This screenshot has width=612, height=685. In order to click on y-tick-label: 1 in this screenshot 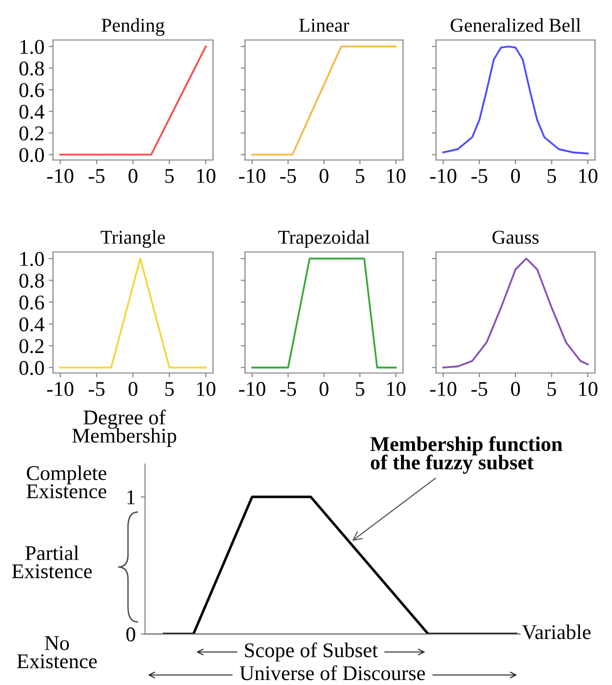, I will do `click(131, 497)`.